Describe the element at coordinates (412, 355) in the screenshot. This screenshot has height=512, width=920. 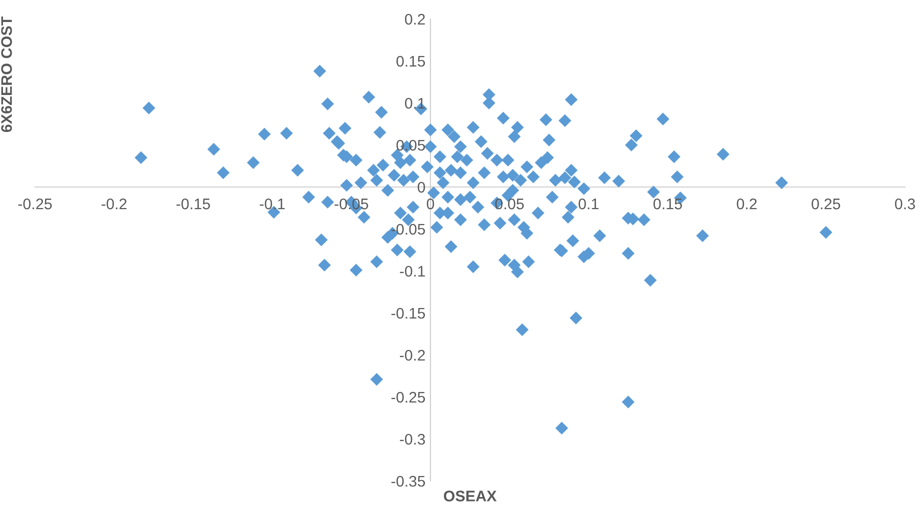
I see `y-tick-label: -0.2` at that location.